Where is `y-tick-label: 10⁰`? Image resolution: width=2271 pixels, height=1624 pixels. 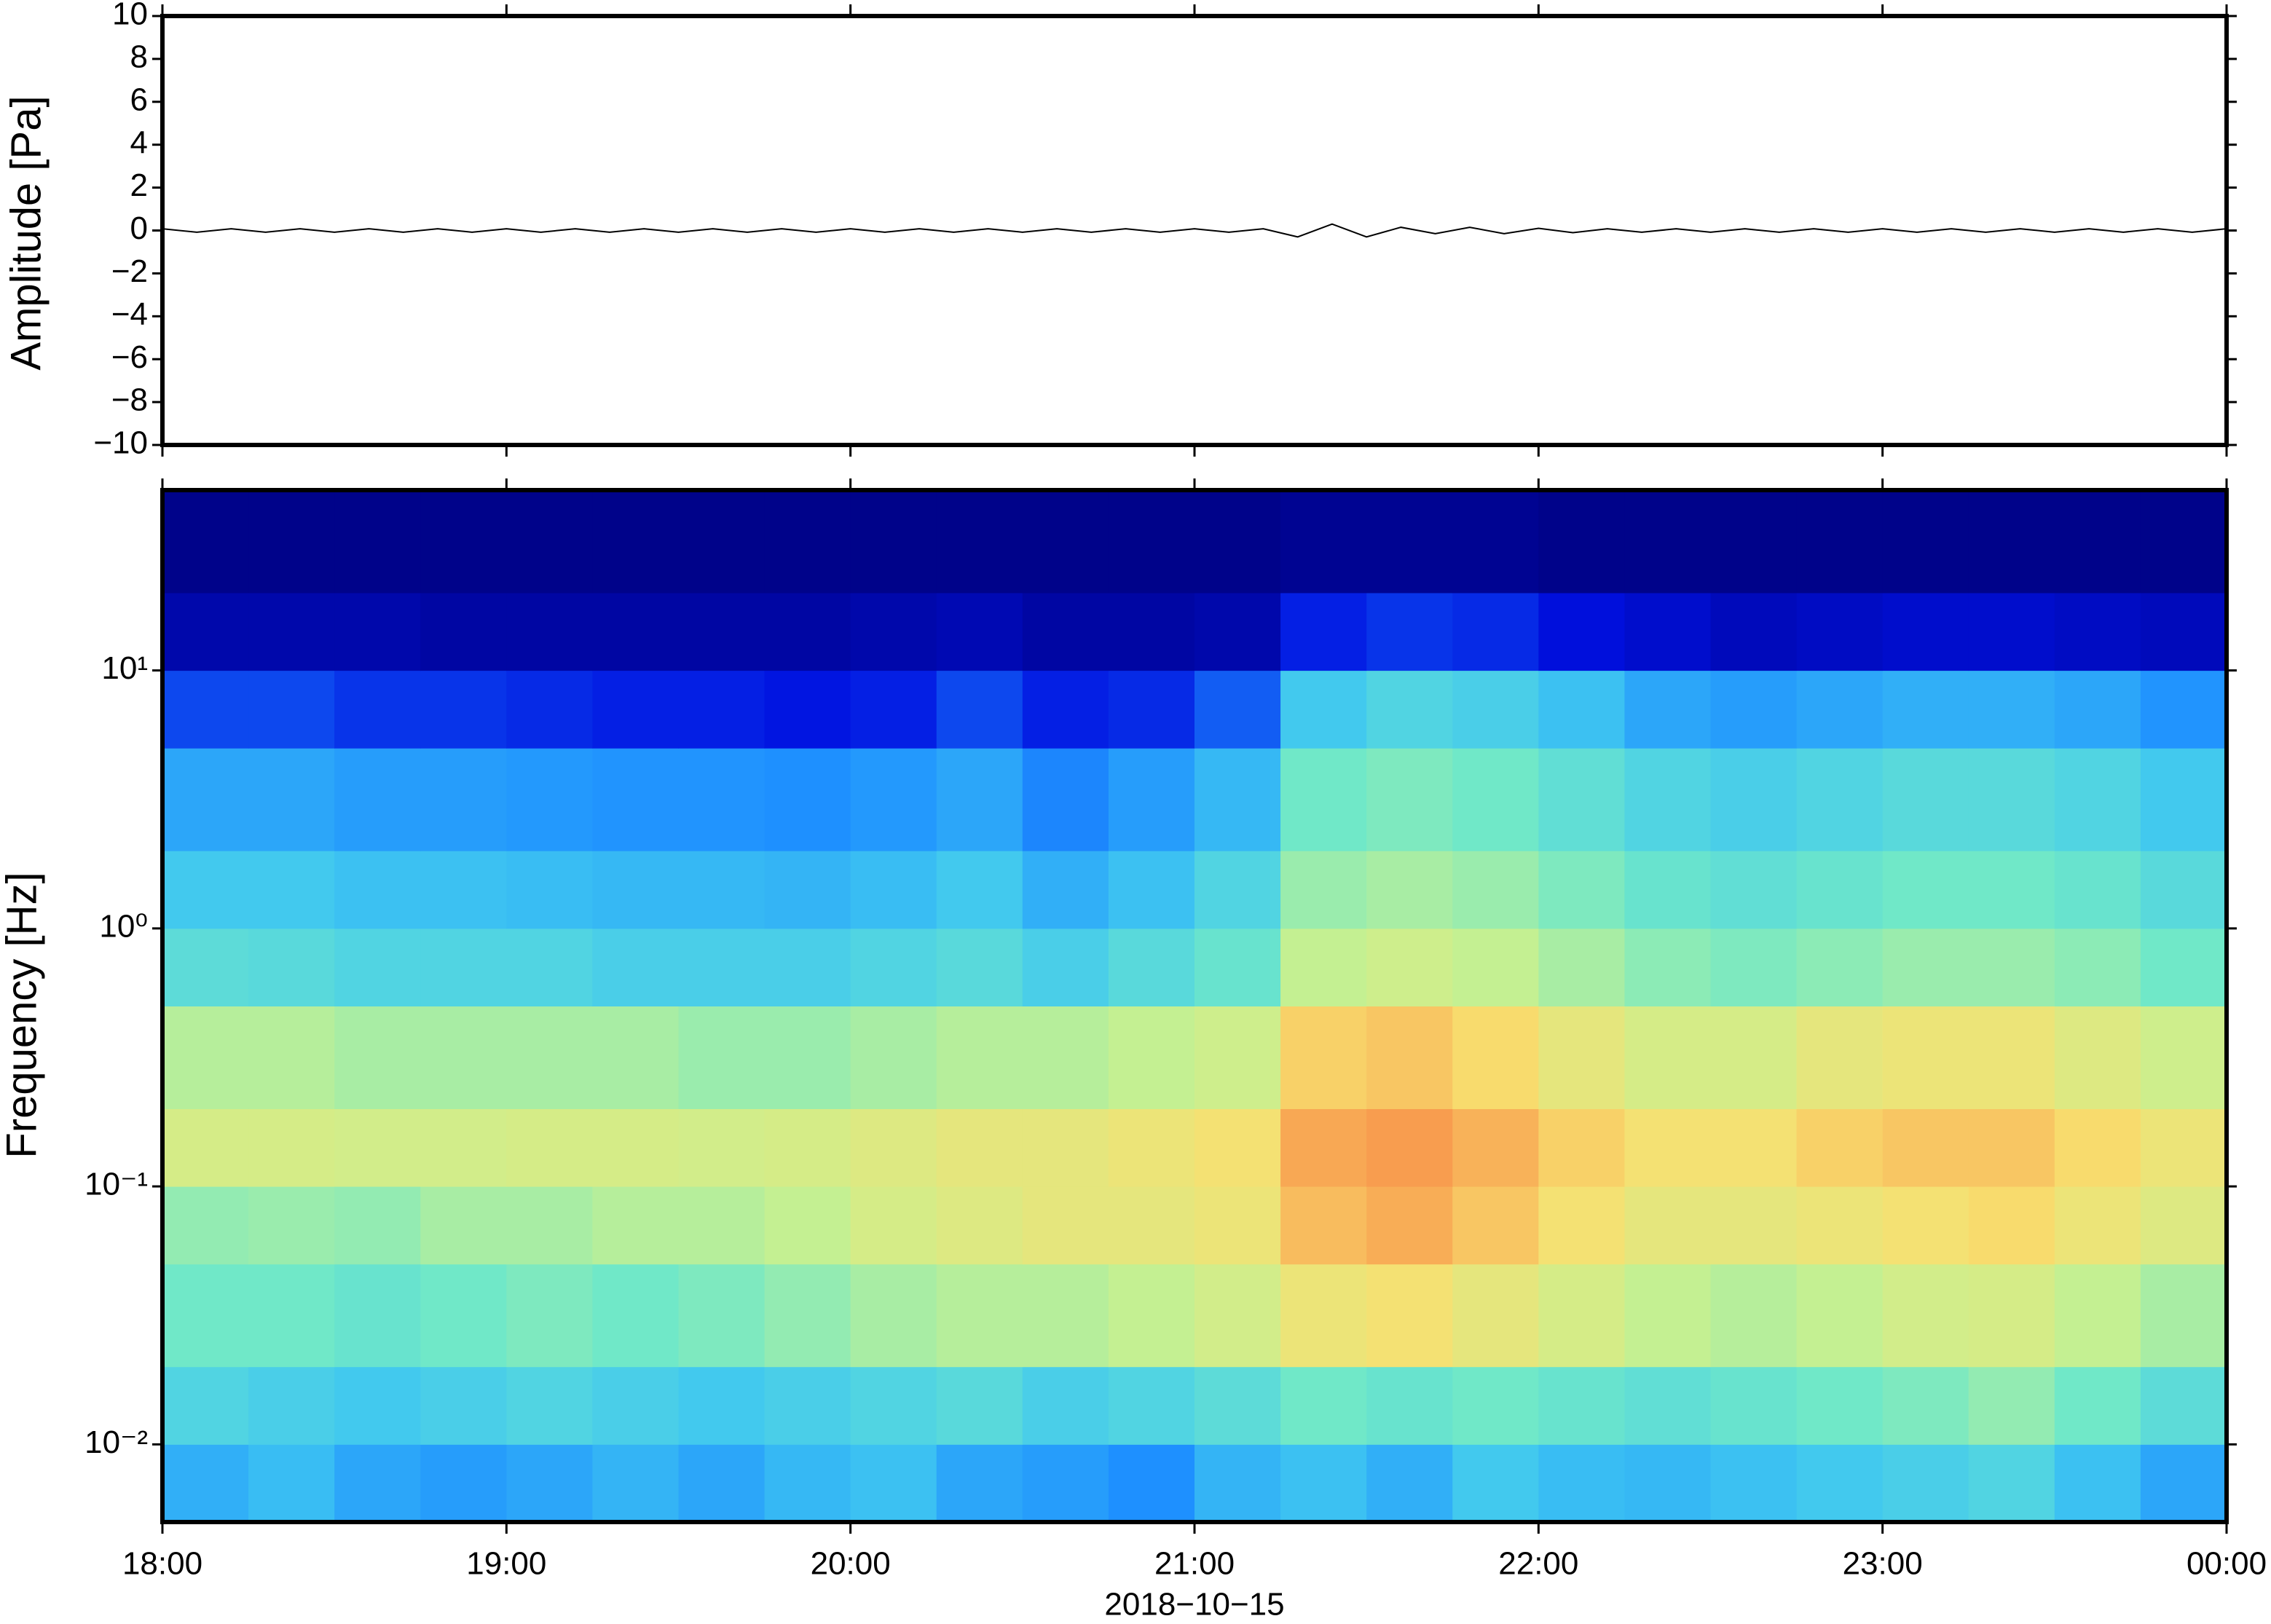 y-tick-label: 10⁰ is located at coordinates (124, 926).